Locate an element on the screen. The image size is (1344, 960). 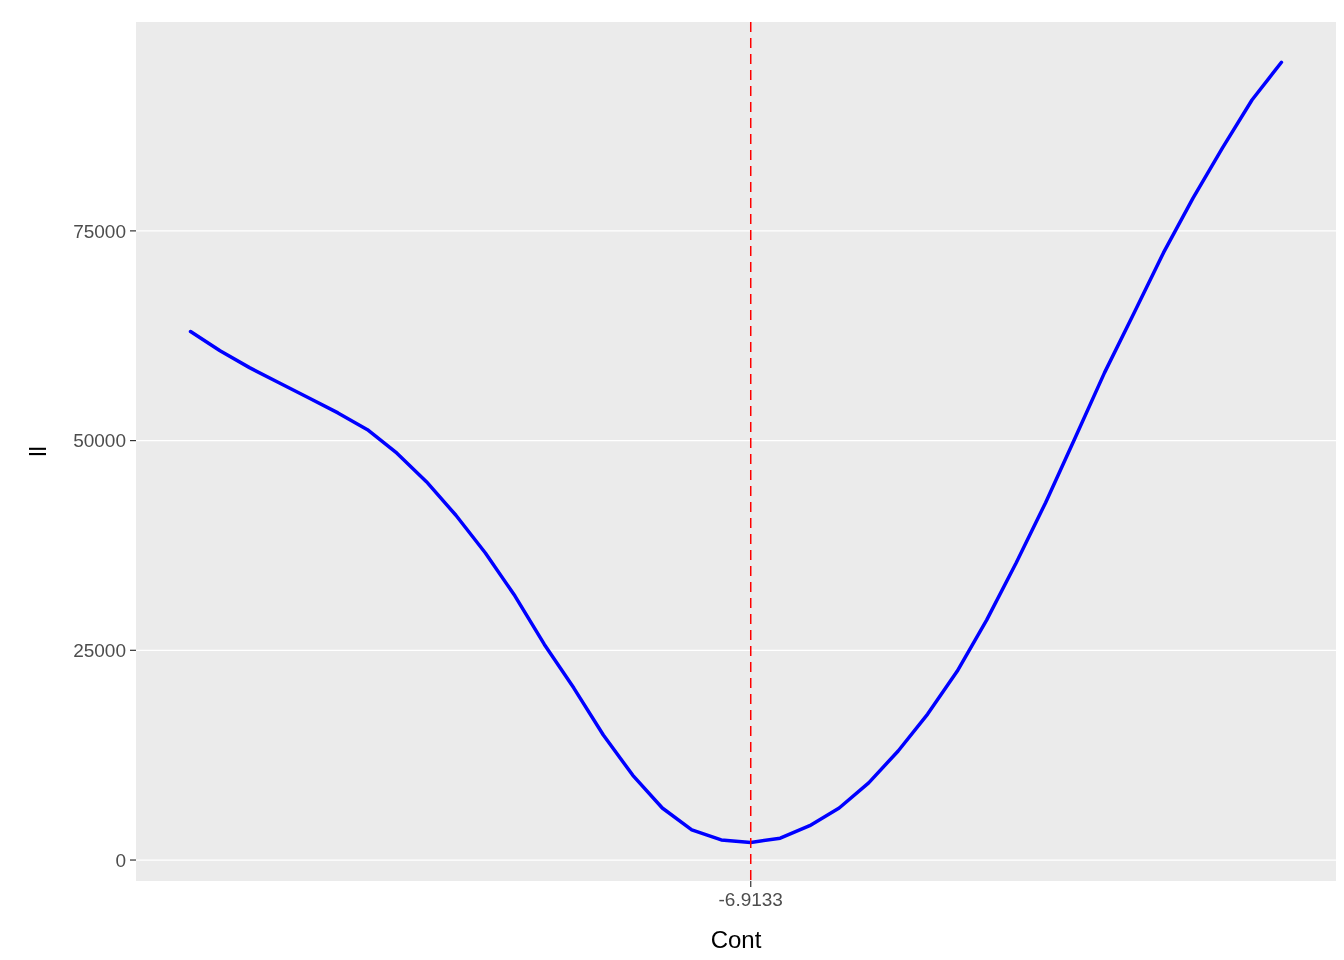
y-tick-label: 25000 is located at coordinates (99, 650).